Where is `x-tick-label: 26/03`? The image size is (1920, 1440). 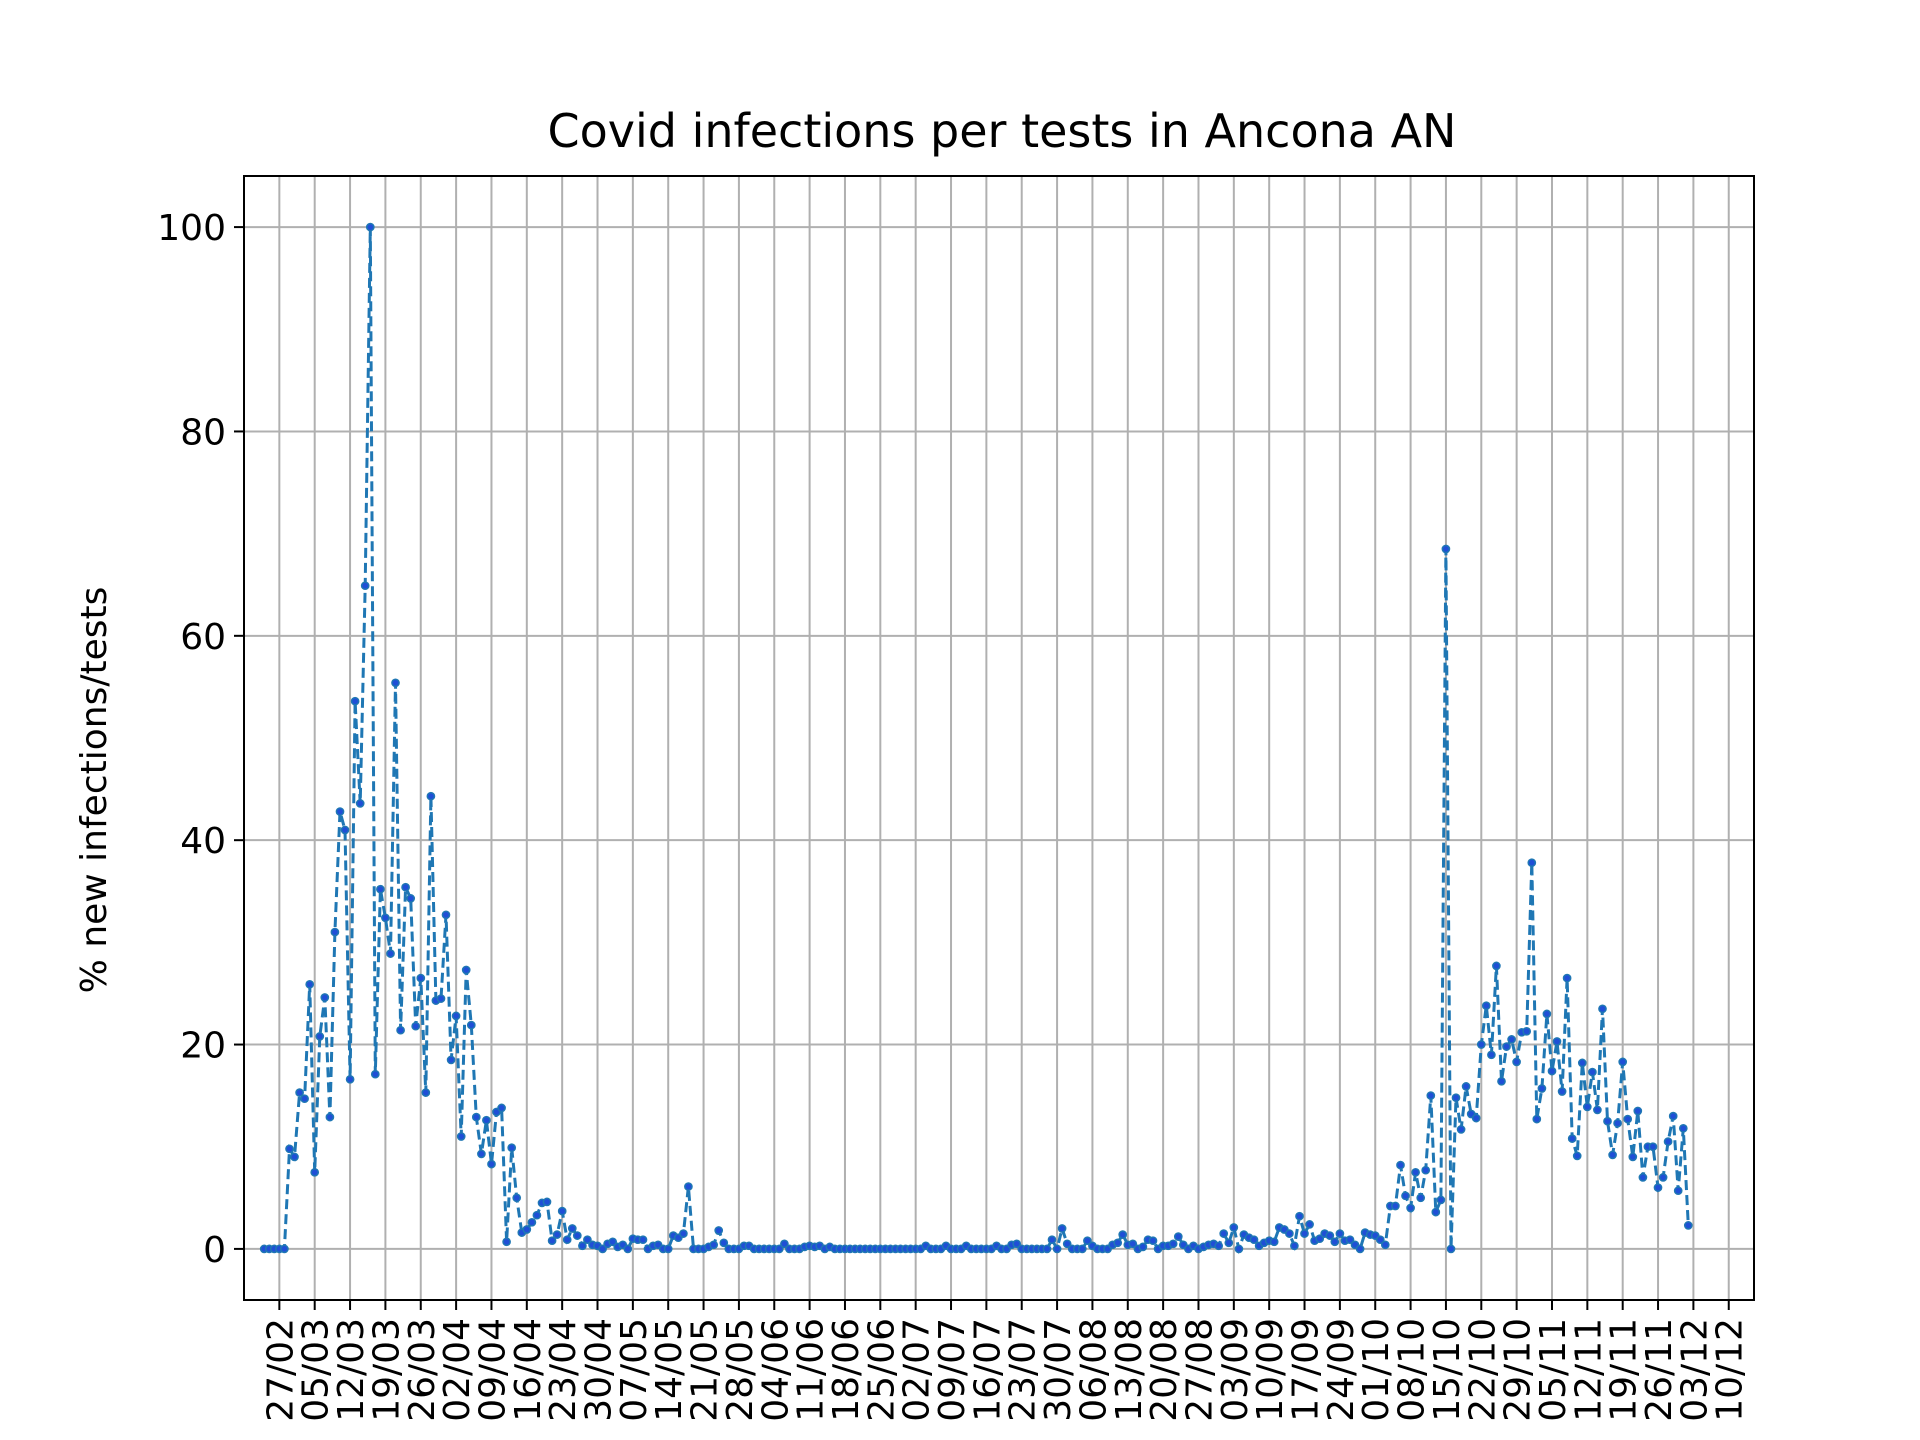 x-tick-label: 26/03 is located at coordinates (422, 1370).